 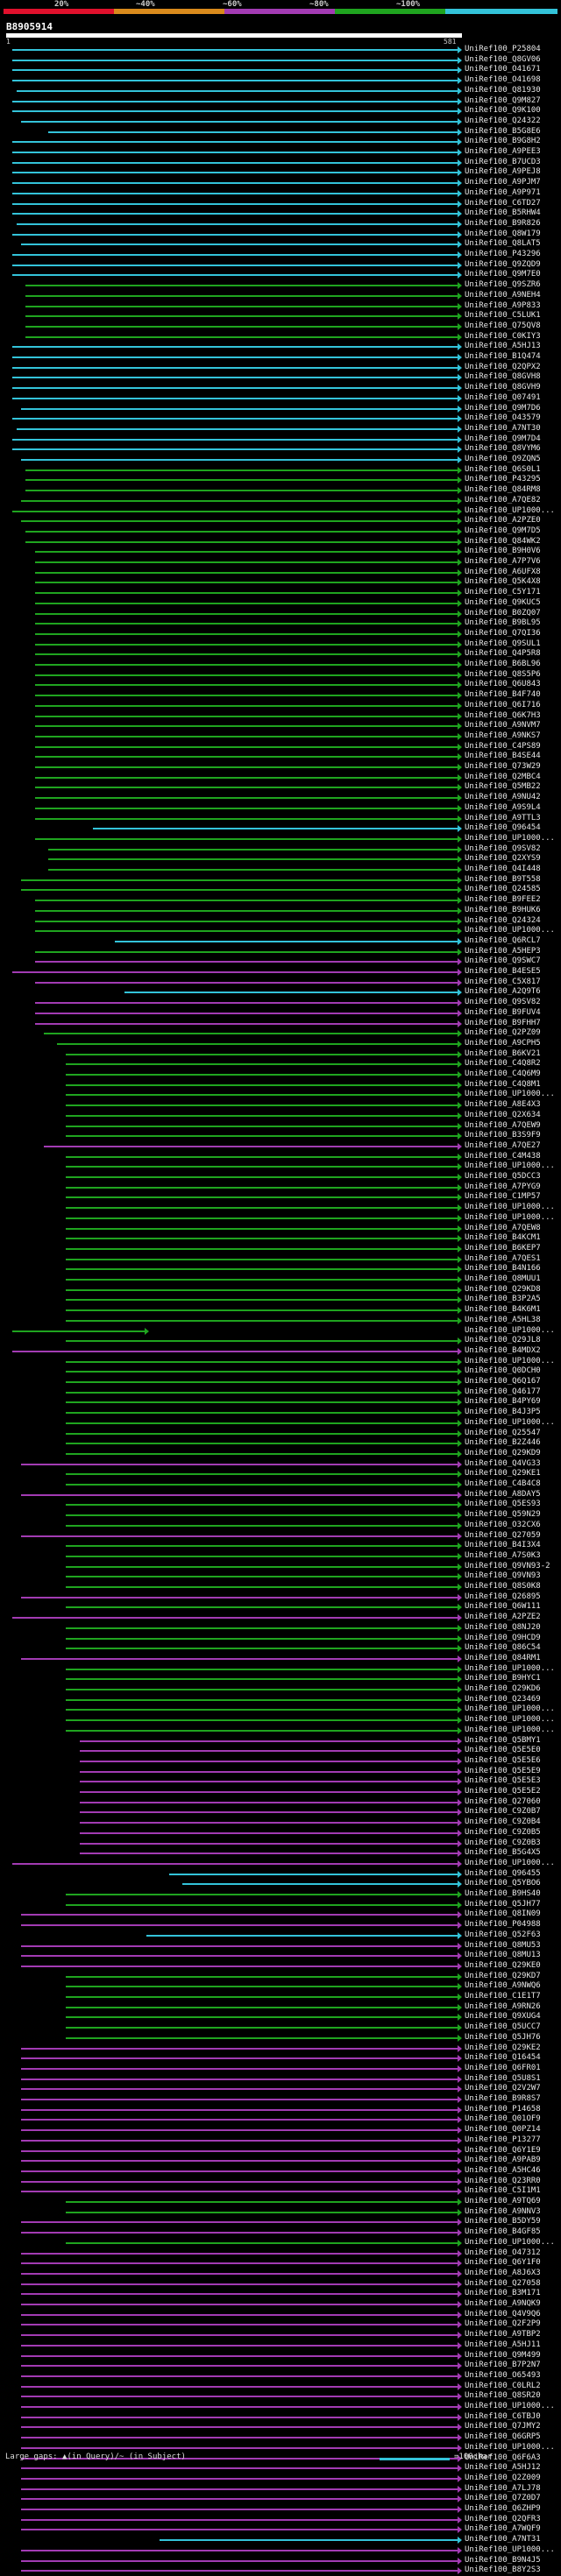 I want to click on hit-row: UniRef100_B4KCM1, so click(x=280, y=1238).